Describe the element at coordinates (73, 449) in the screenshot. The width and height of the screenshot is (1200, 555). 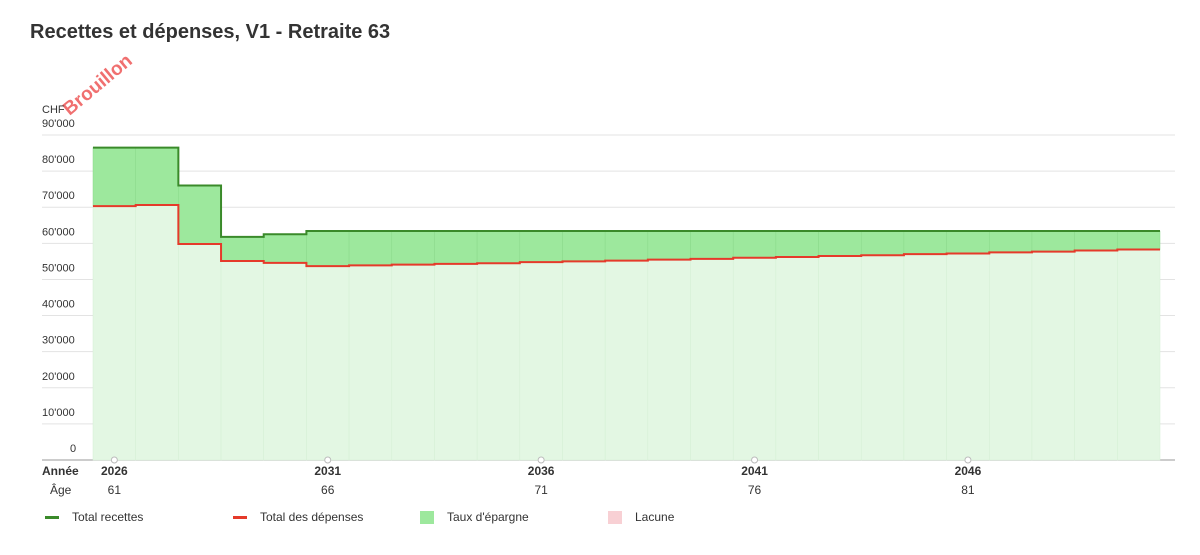
I see `y-tick-label: 0` at that location.